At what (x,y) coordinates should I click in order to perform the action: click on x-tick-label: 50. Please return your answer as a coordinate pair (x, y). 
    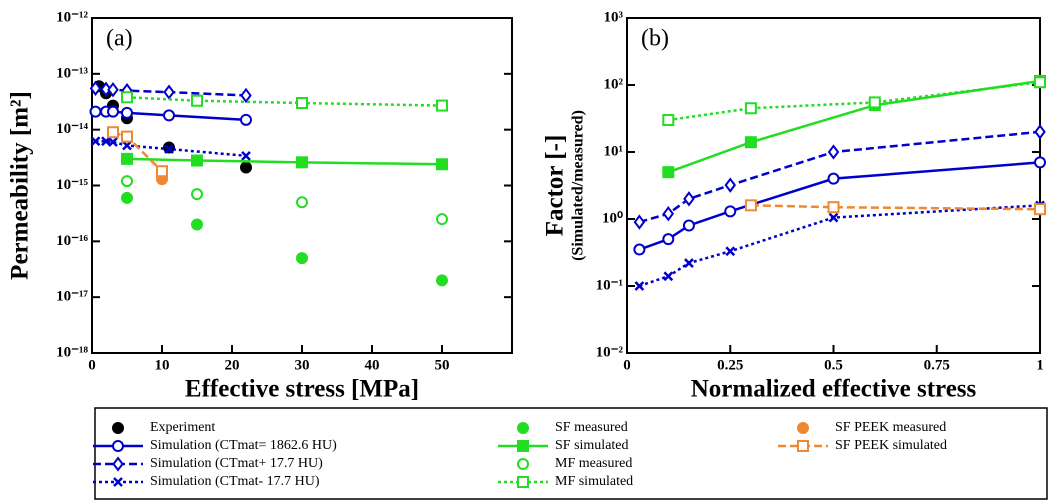
    Looking at the image, I should click on (442, 365).